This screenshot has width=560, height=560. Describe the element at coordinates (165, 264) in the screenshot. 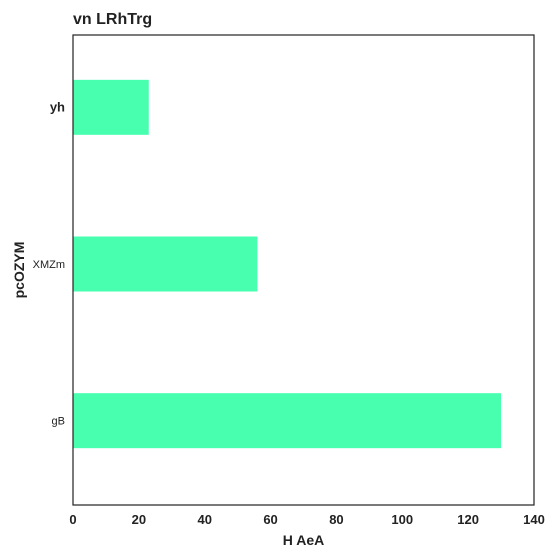

I see `bar-XMZm` at that location.